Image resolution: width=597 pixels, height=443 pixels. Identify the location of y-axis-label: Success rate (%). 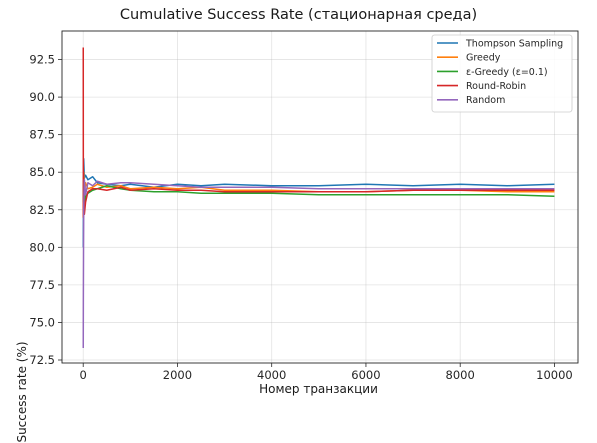
(22, 392).